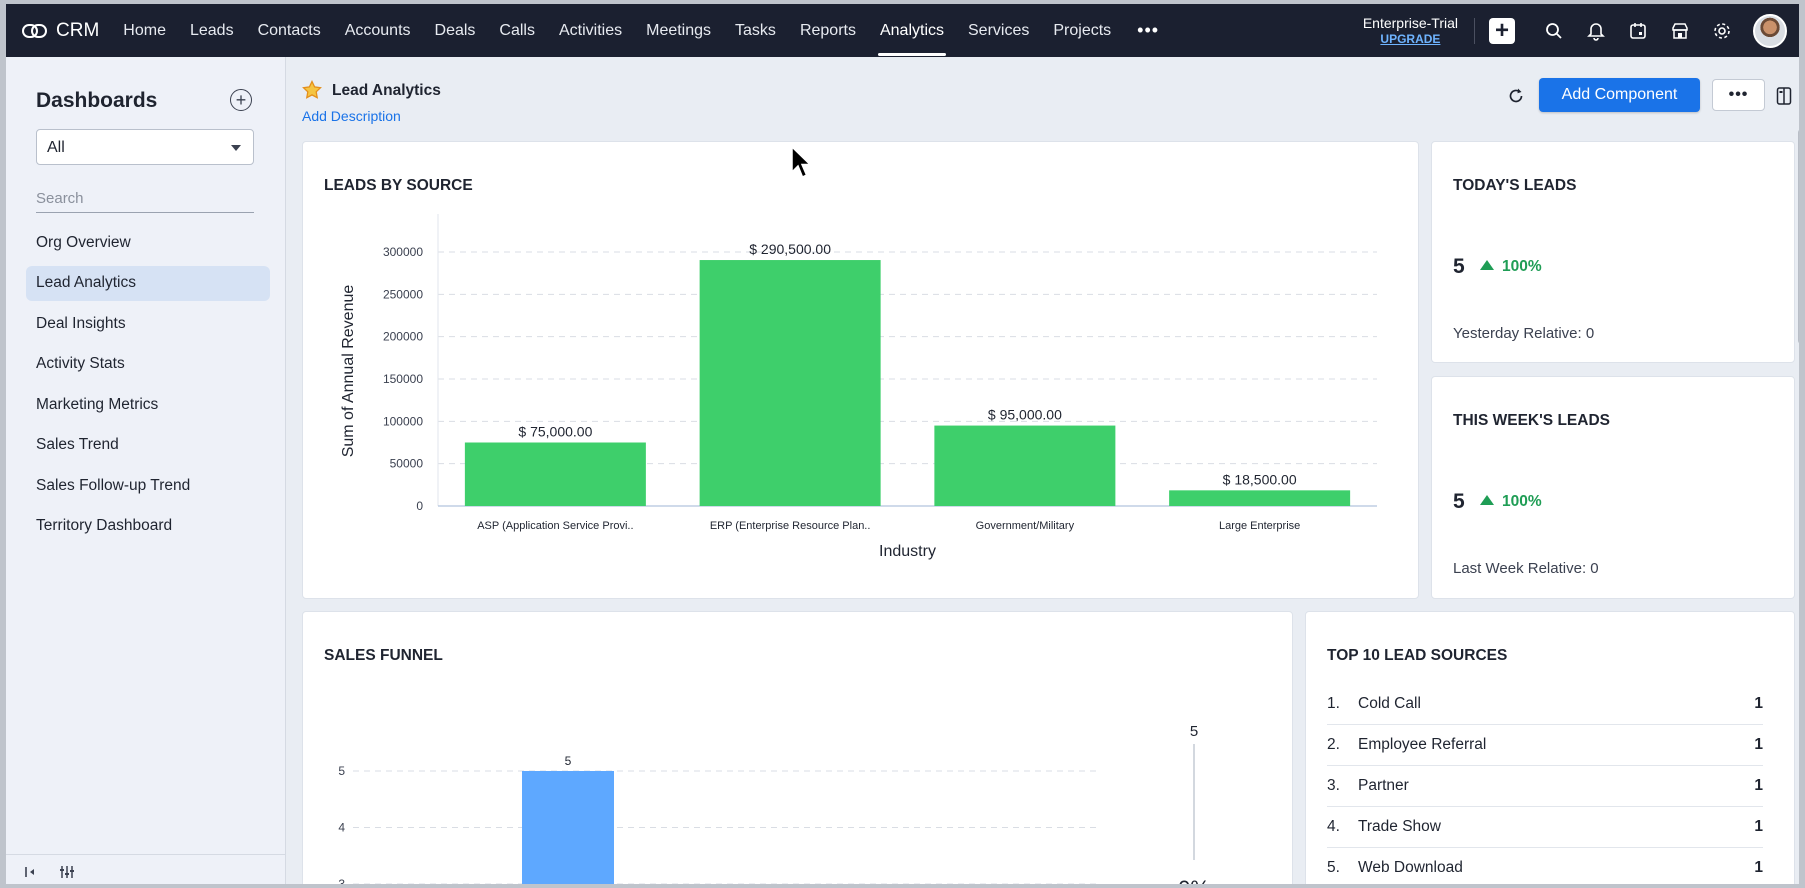  I want to click on list-item: 1. Cold Call 1, so click(1545, 704).